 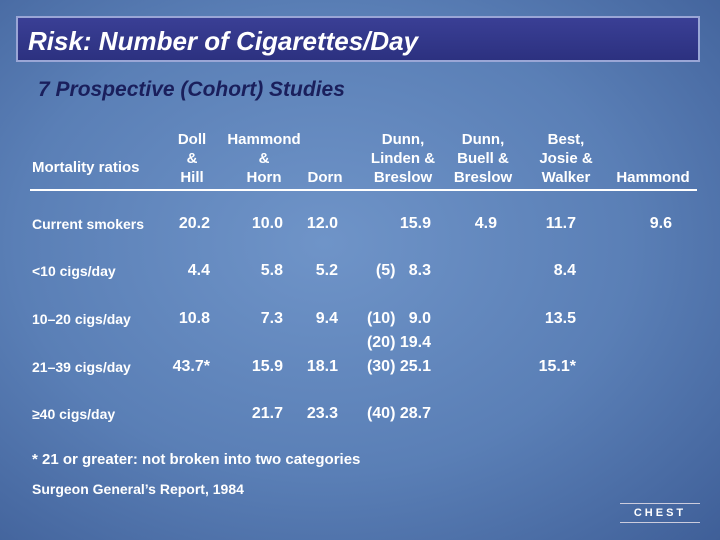 What do you see at coordinates (198, 270) in the screenshot?
I see `cell: 4.4` at bounding box center [198, 270].